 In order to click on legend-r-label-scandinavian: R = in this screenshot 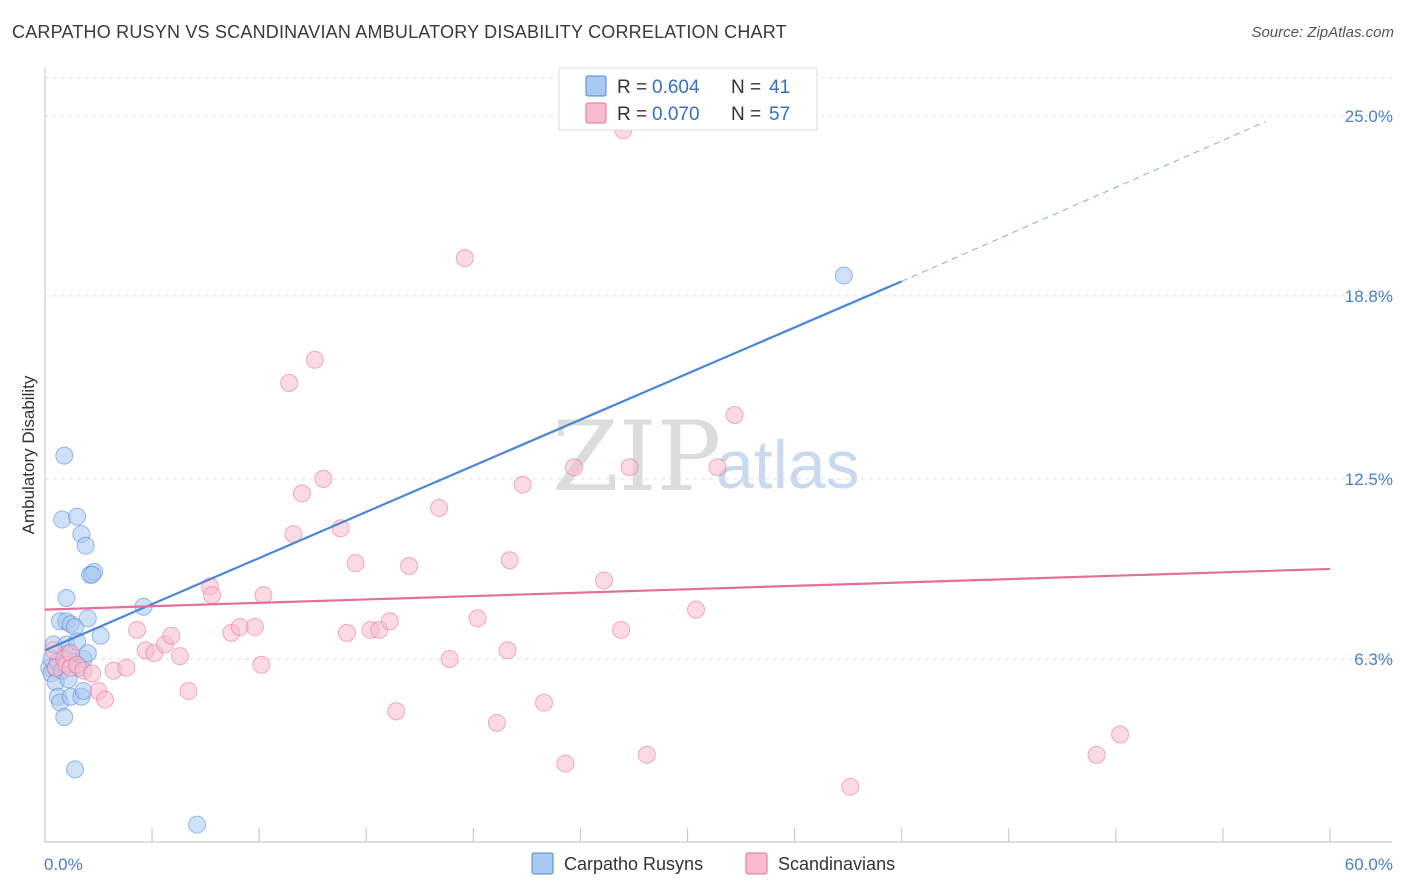, I will do `click(632, 114)`.